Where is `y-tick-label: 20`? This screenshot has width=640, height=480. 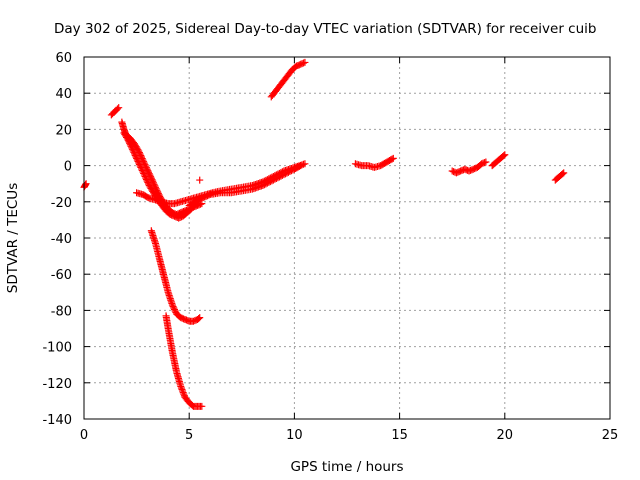
y-tick-label: 20 is located at coordinates (63, 130).